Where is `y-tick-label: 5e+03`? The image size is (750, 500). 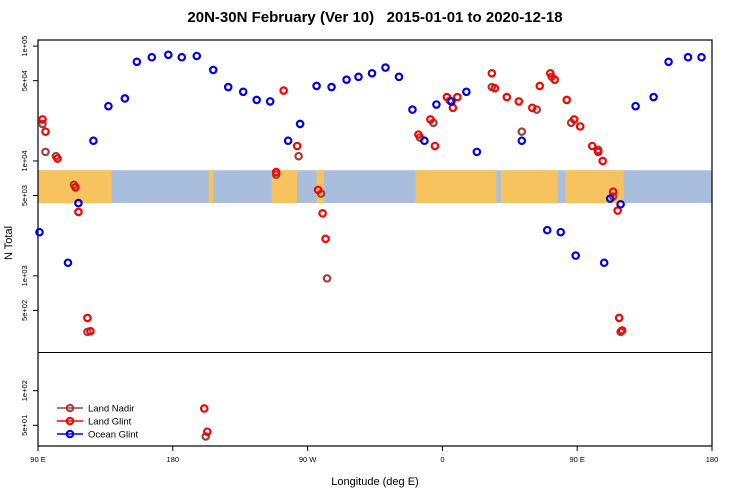 y-tick-label: 5e+03 is located at coordinates (24, 195).